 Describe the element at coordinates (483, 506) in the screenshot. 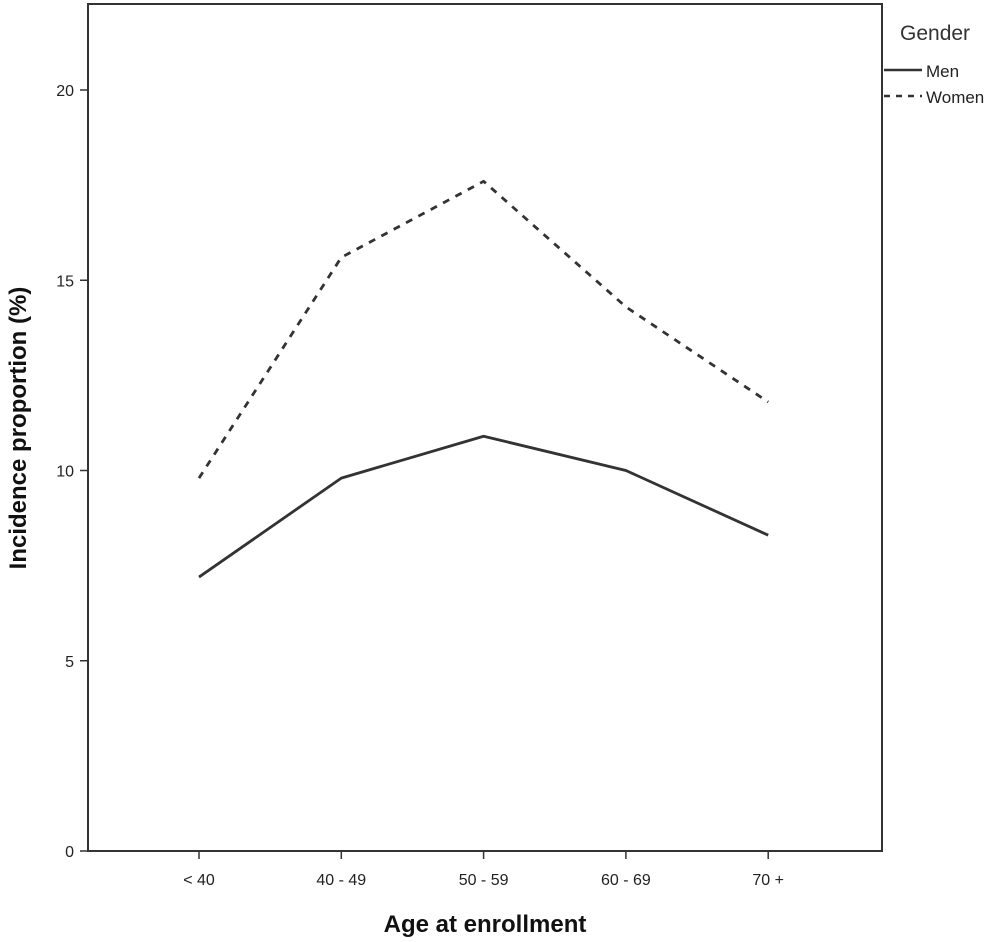

I see `series-line-men` at that location.